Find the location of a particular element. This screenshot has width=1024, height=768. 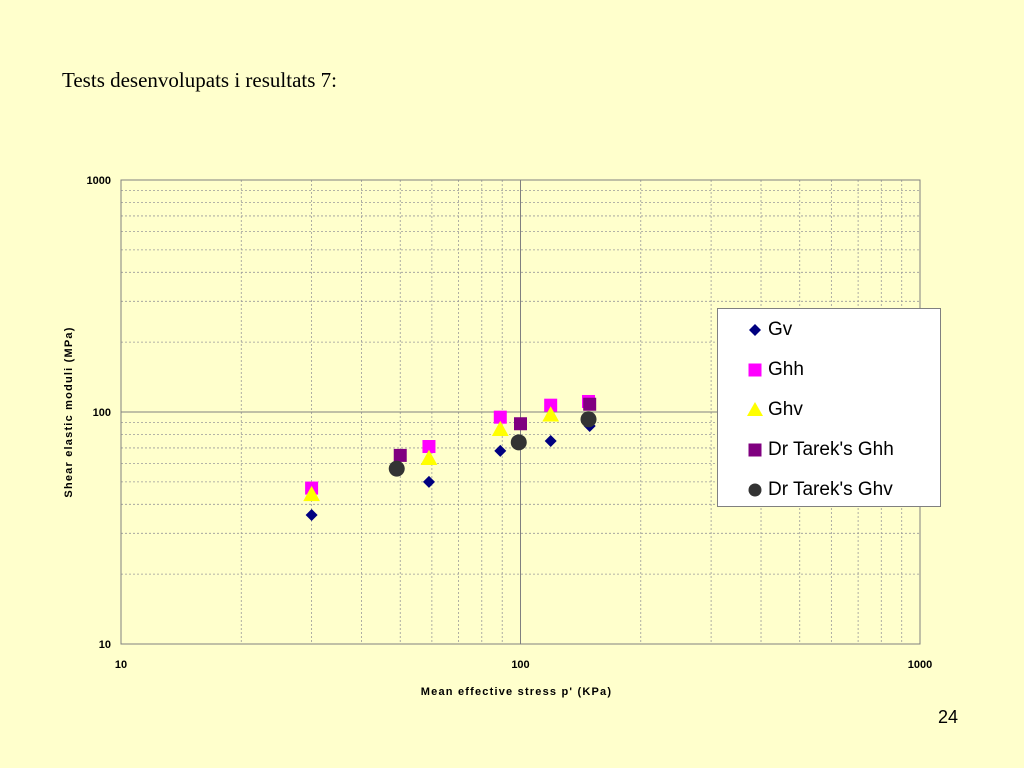

legend-item-dr-tarek-s-ghv: Dr Tarek's Ghv is located at coordinates (819, 490).